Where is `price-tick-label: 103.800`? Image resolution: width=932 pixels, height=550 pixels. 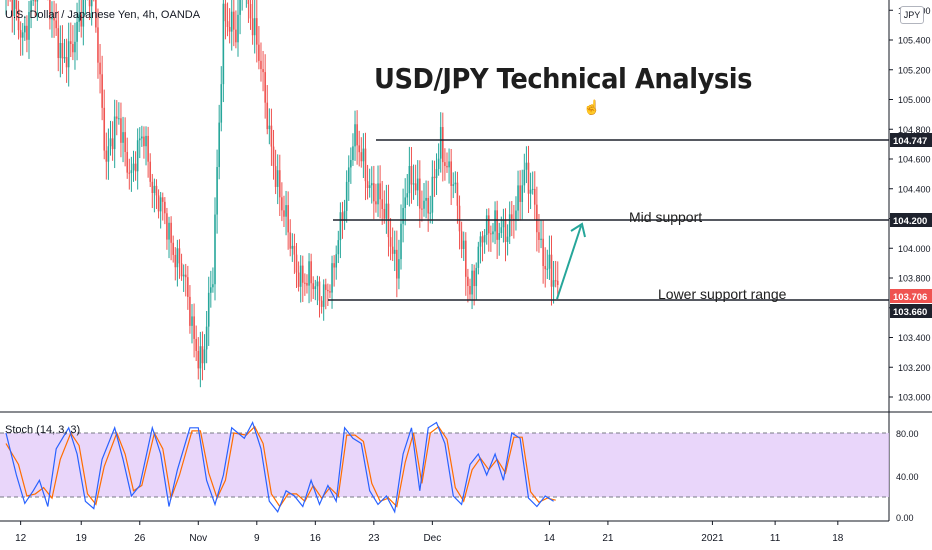 price-tick-label: 103.800 is located at coordinates (914, 279).